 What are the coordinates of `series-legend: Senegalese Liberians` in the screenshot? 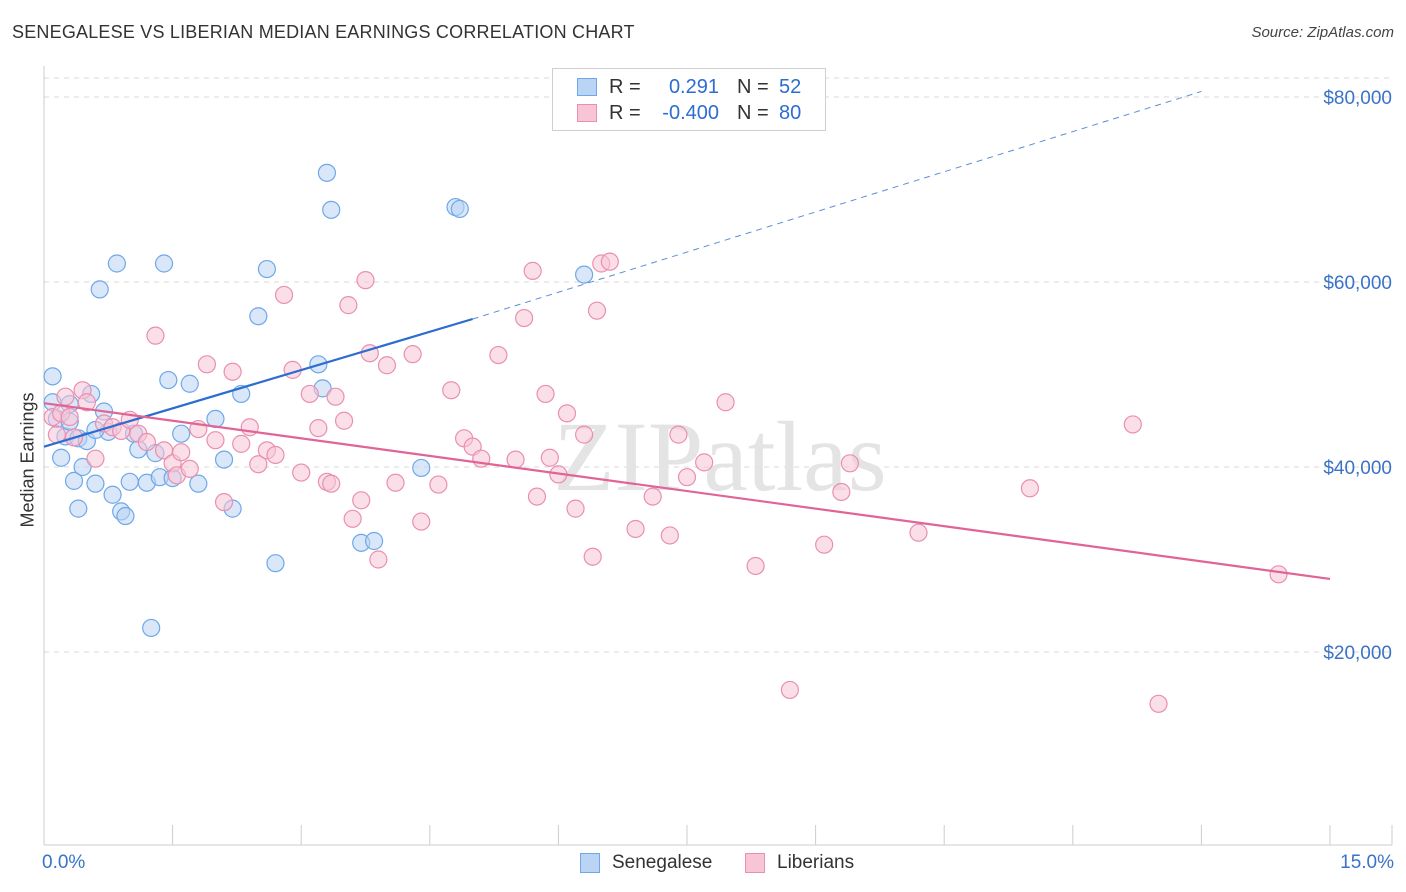 It's located at (703, 865).